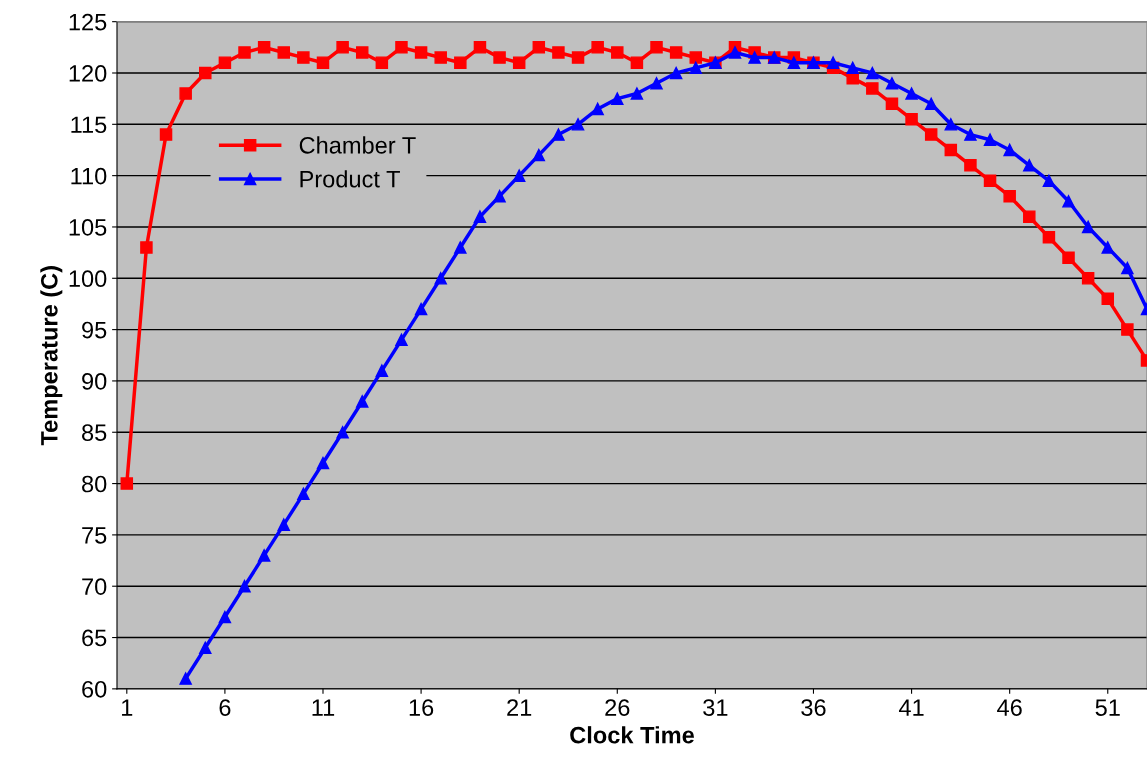 This screenshot has width=1147, height=774. What do you see at coordinates (88, 227) in the screenshot?
I see `y-tick-label: 105` at bounding box center [88, 227].